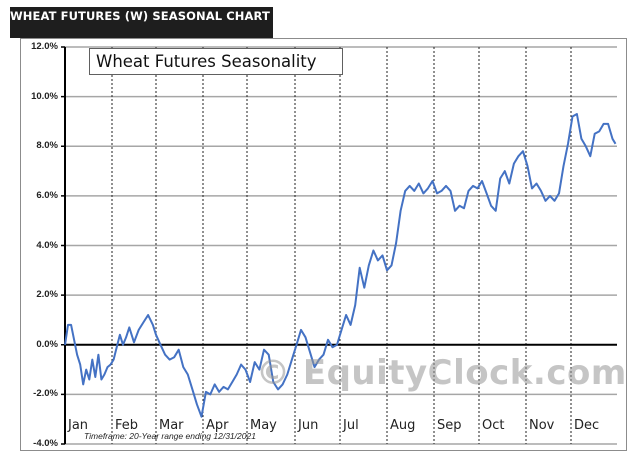  Describe the element at coordinates (441, 373) in the screenshot. I see `equityclock-watermark: © EquityClock.com` at that location.